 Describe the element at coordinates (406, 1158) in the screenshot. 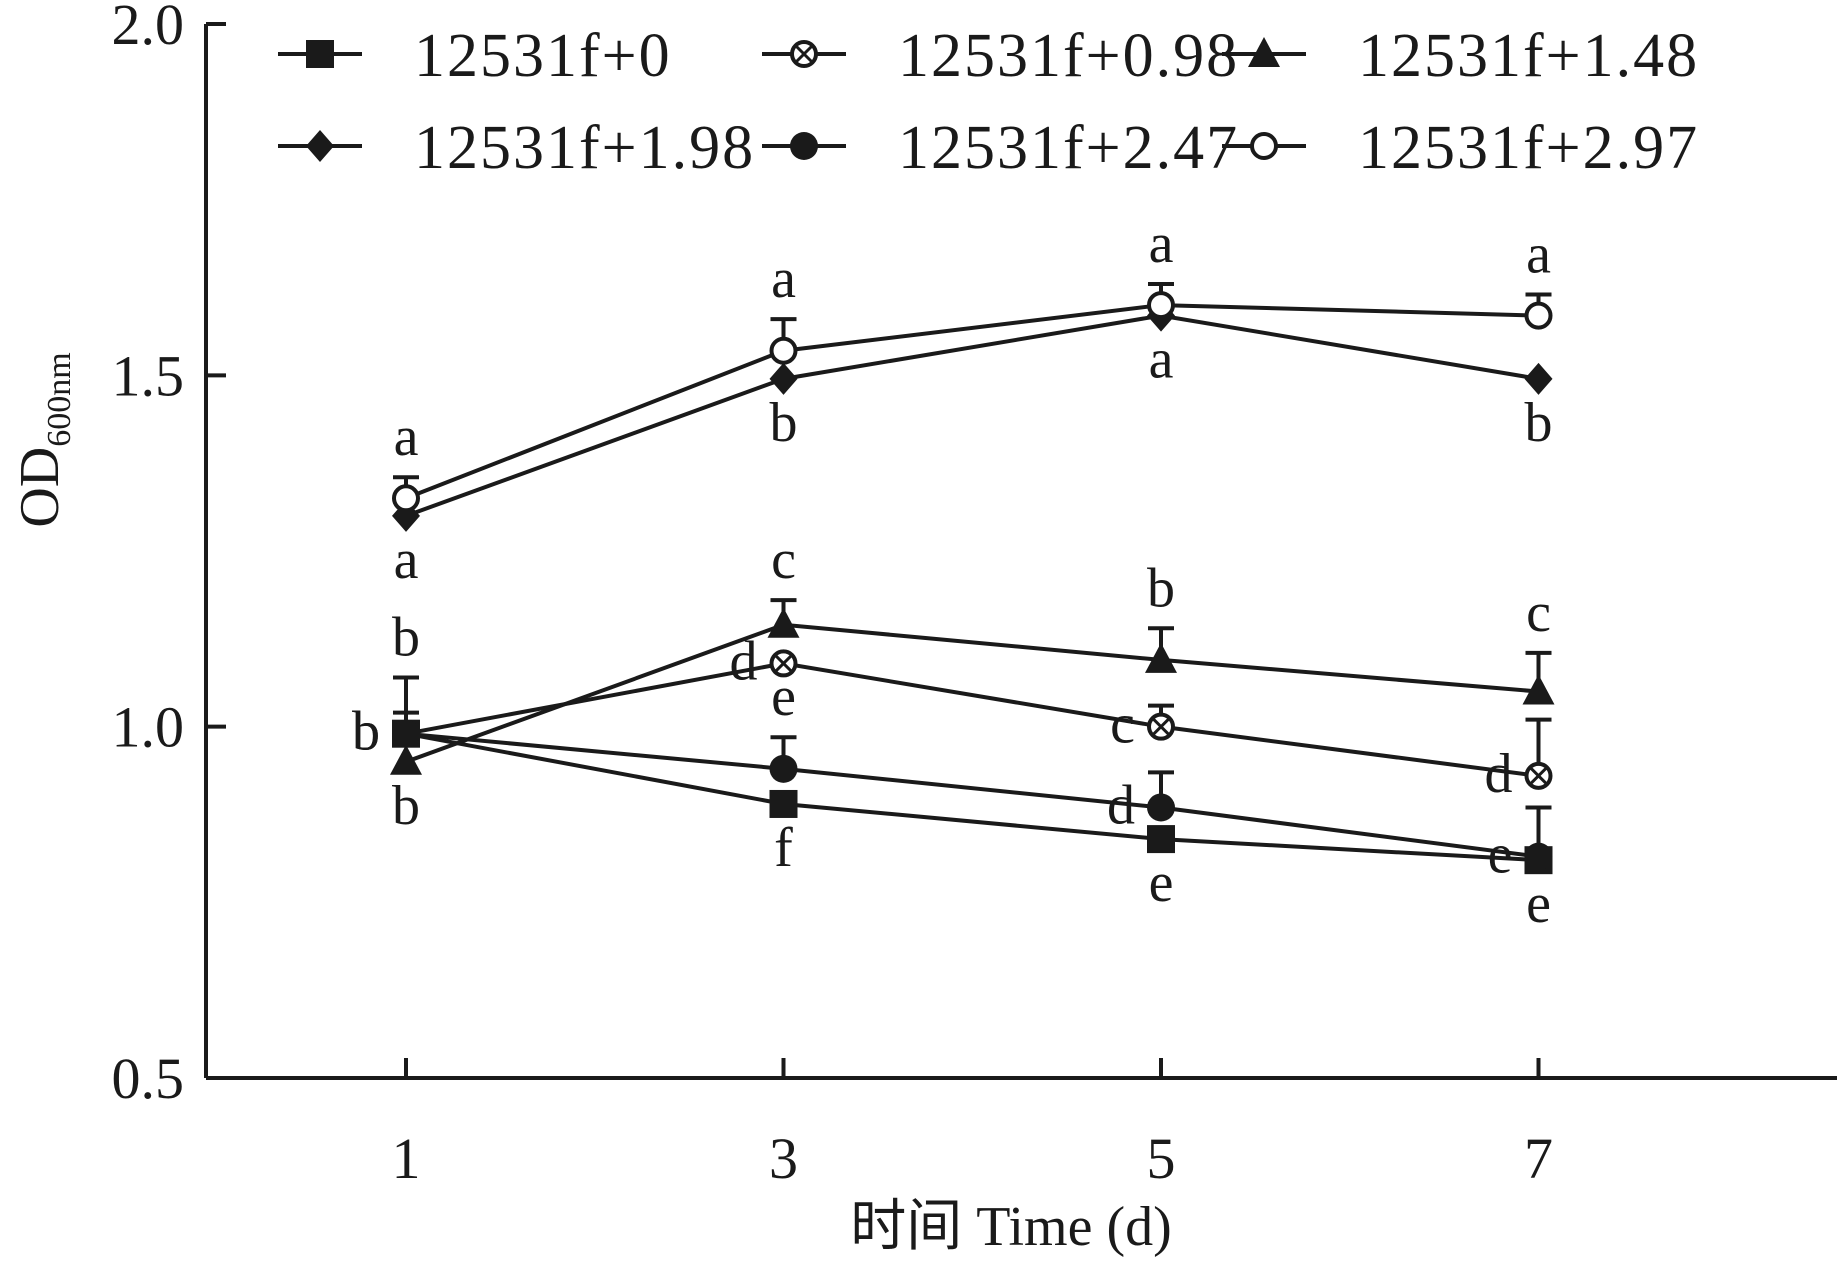

I see `x-tick-label: 1` at that location.